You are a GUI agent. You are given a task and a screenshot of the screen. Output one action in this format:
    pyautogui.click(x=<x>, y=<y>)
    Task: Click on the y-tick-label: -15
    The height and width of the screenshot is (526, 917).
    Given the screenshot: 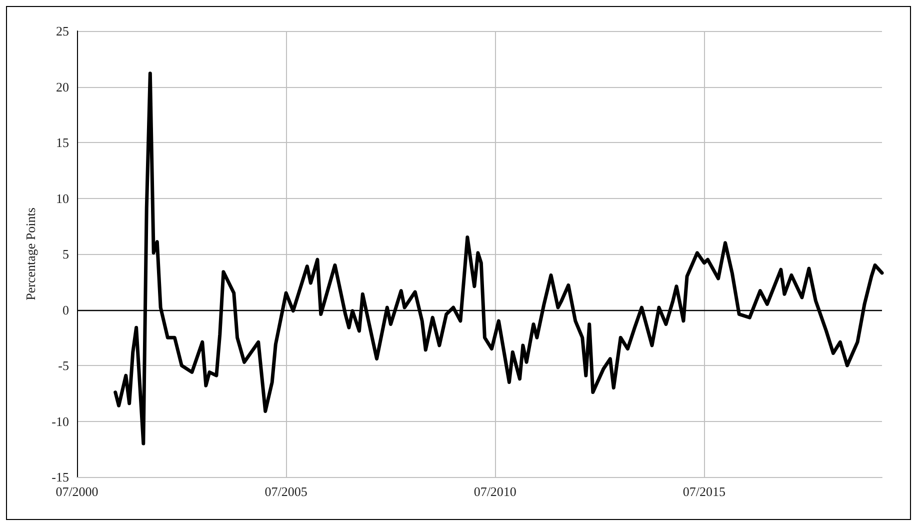 What is the action you would take?
    pyautogui.click(x=60, y=477)
    